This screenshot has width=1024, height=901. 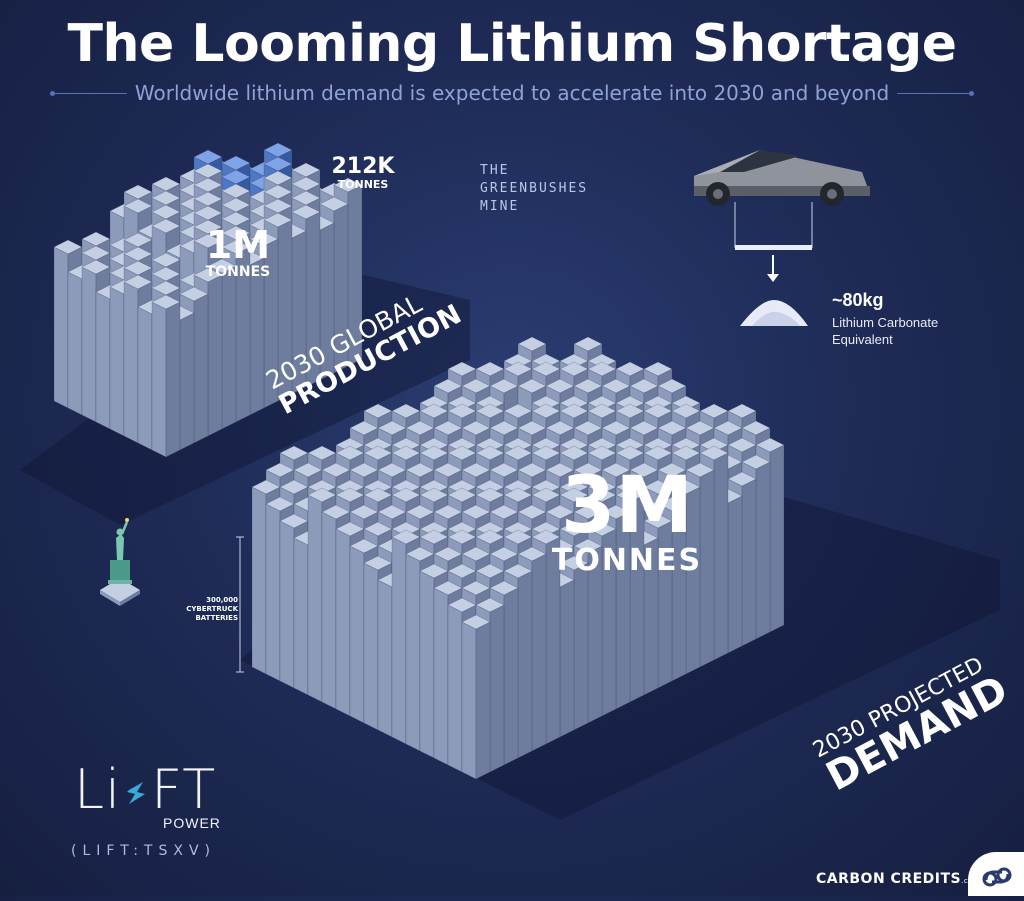 I want to click on demand-unit: TONNES, so click(x=627, y=560).